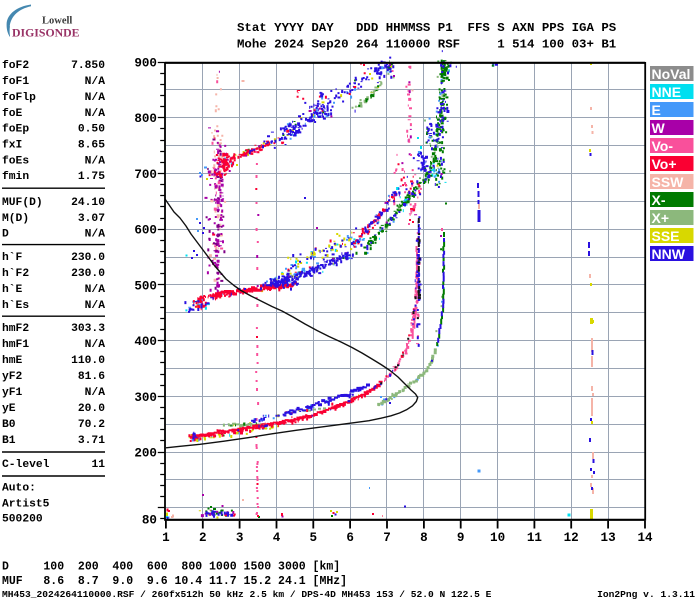 Image resolution: width=700 pixels, height=600 pixels. Describe the element at coordinates (145, 231) in the screenshot. I see `svg-text: 600` at that location.